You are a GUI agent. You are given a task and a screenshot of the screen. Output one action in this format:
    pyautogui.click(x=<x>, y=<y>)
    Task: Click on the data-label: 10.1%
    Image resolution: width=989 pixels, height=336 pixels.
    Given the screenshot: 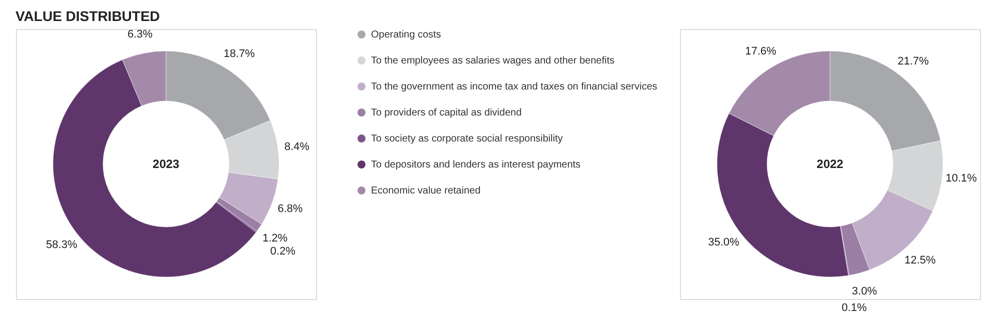 What is the action you would take?
    pyautogui.click(x=962, y=178)
    